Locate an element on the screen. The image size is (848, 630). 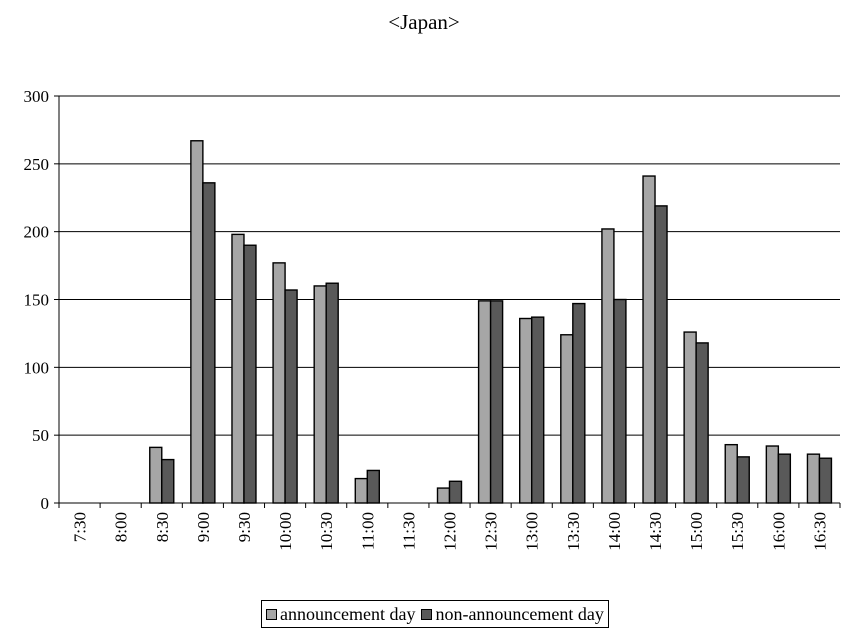
bar-non-announcement-15:30 is located at coordinates (743, 480).